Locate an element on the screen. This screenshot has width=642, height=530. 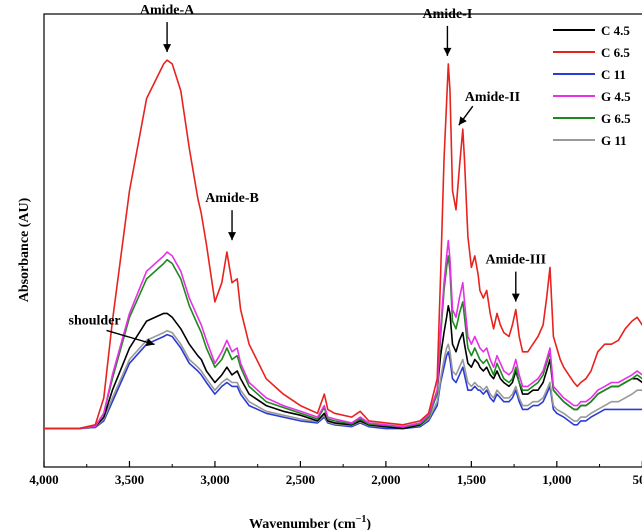
legend-item: C 11 is located at coordinates (589, 74).